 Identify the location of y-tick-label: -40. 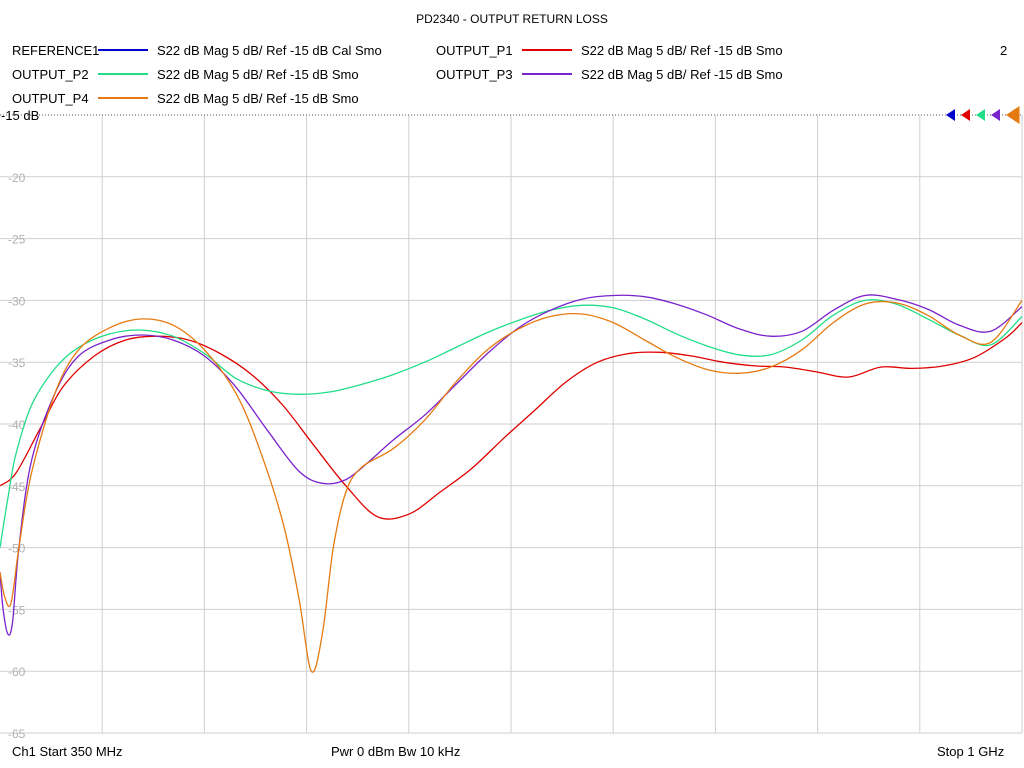
(17, 425).